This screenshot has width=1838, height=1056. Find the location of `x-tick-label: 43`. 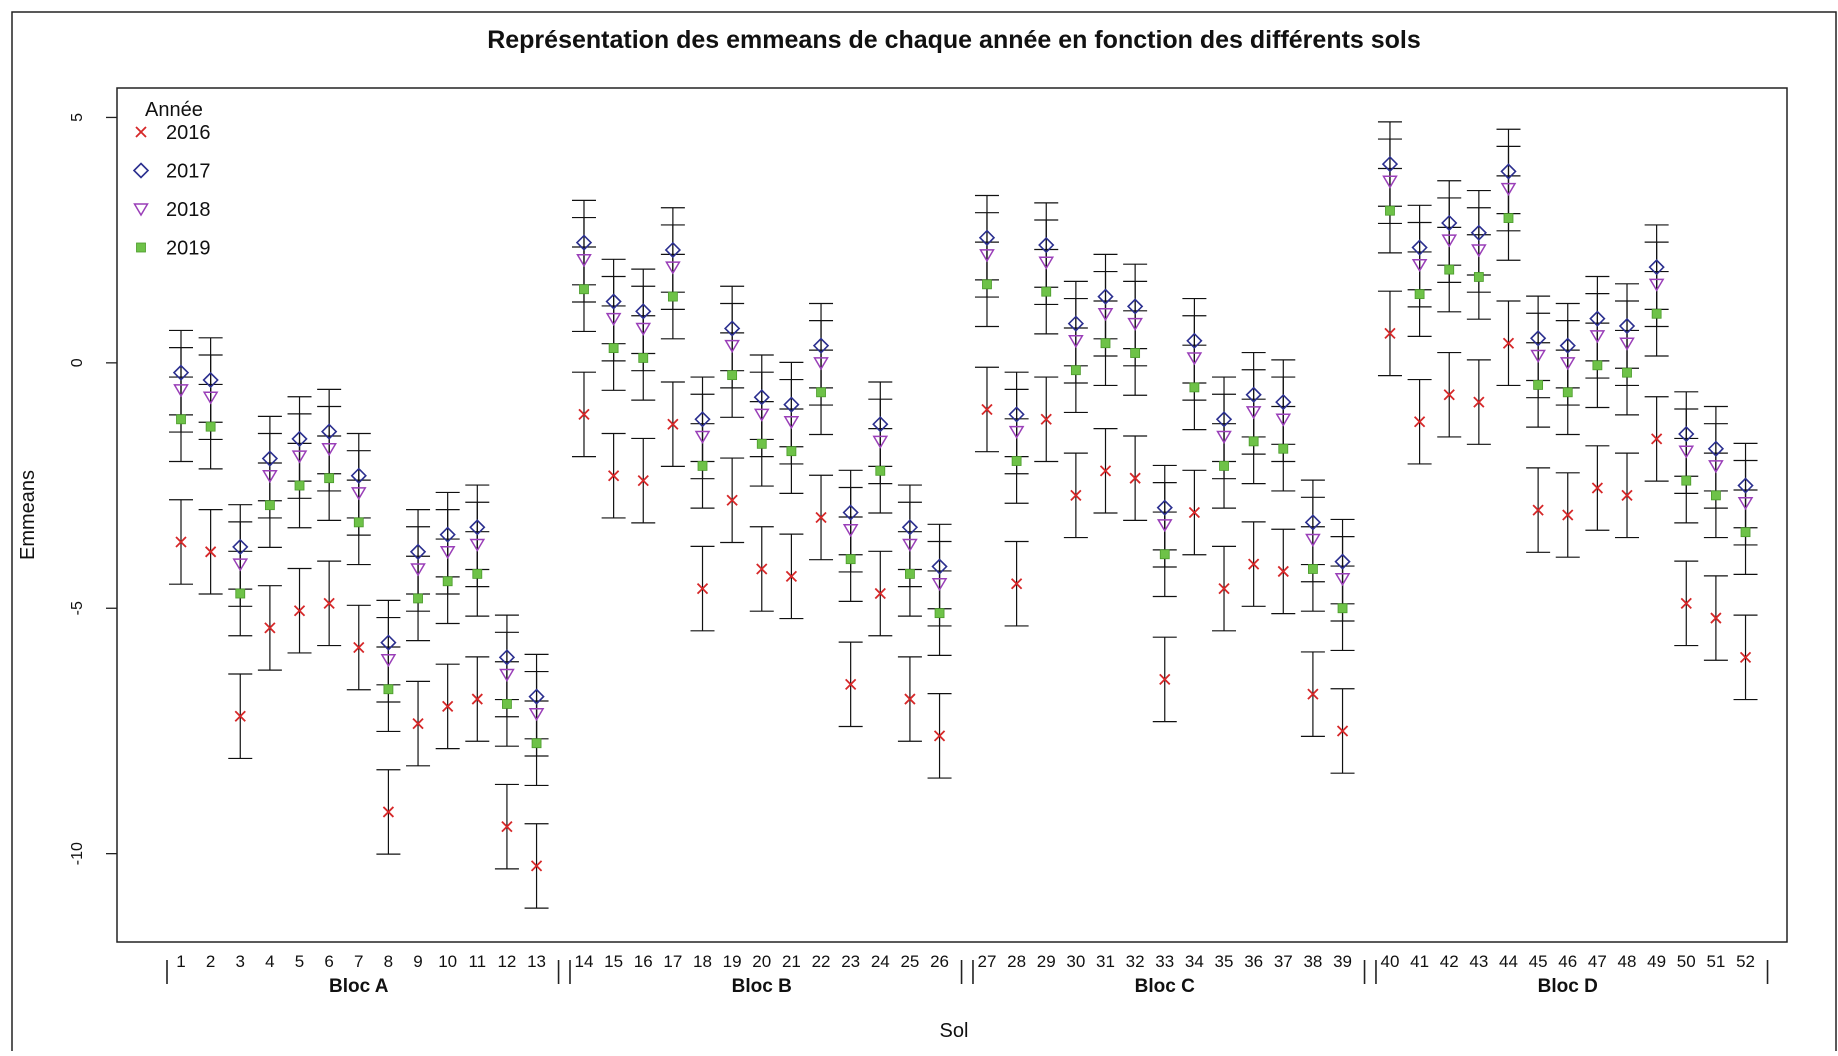

x-tick-label: 43 is located at coordinates (1478, 961).